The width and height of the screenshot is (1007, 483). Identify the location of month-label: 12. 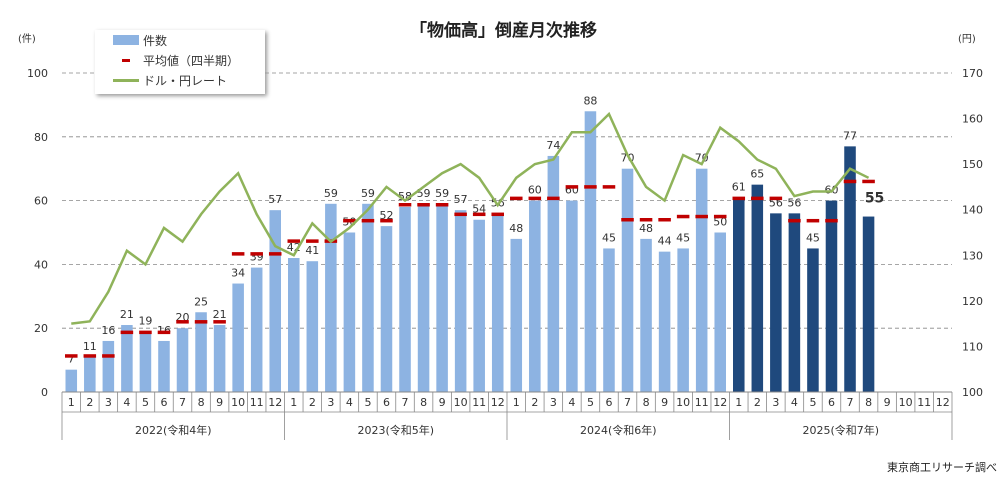
(275, 402).